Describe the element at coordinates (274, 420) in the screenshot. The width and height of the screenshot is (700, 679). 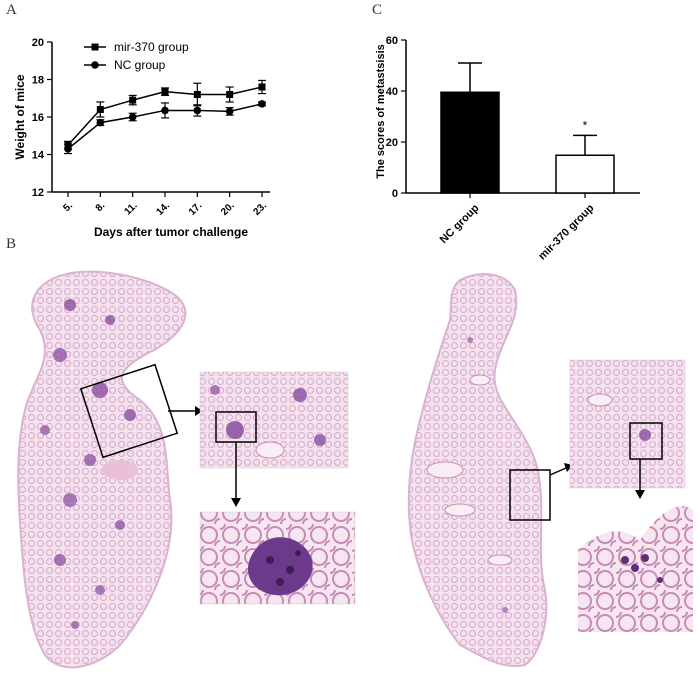
I see `left-zoom-medium` at that location.